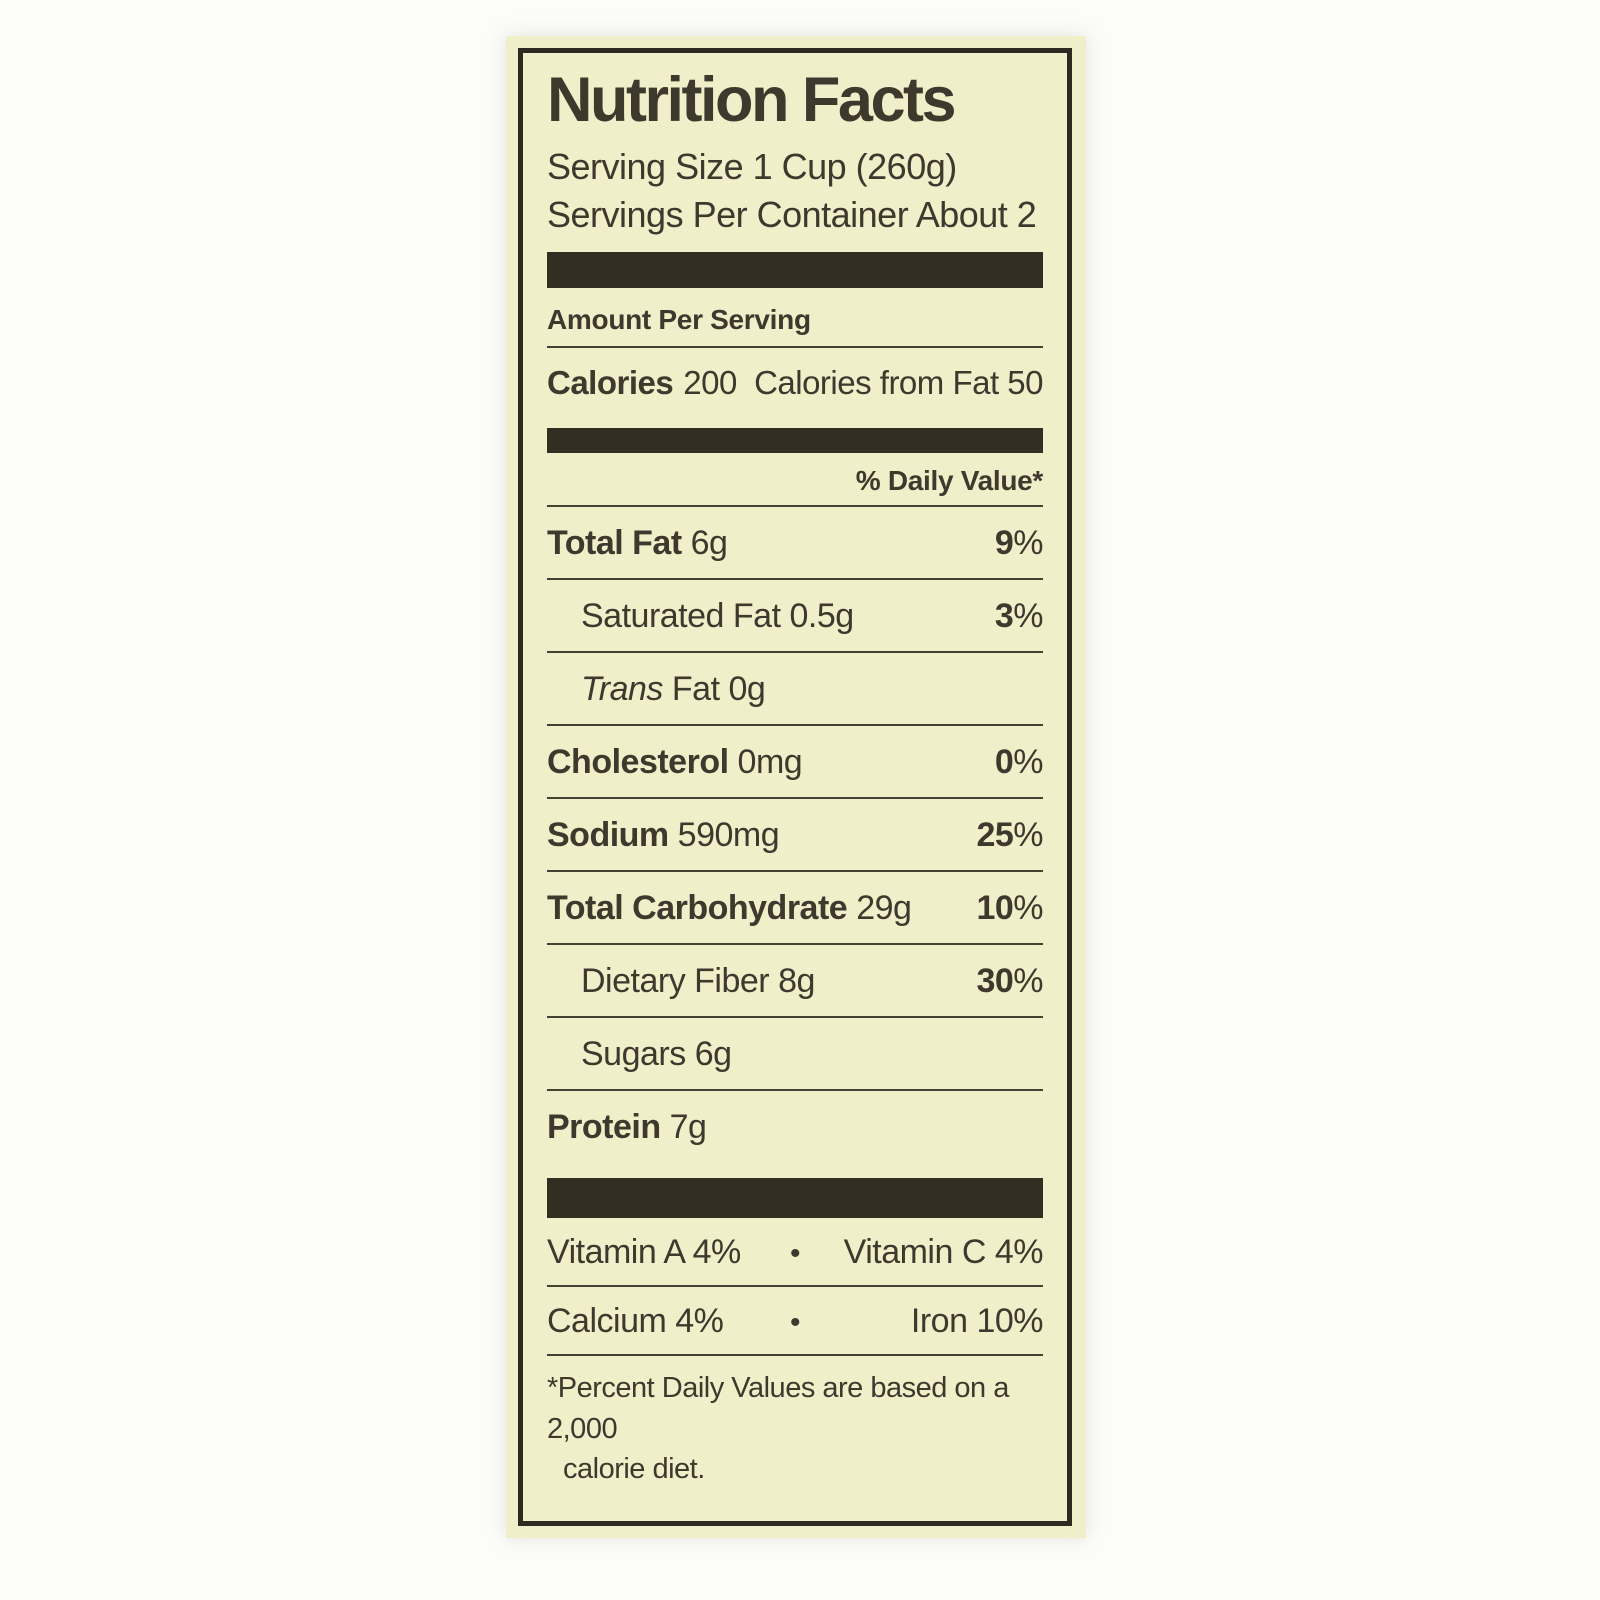 The height and width of the screenshot is (1600, 1600). I want to click on amount-per-serving-heading: Amount Per Serving, so click(795, 318).